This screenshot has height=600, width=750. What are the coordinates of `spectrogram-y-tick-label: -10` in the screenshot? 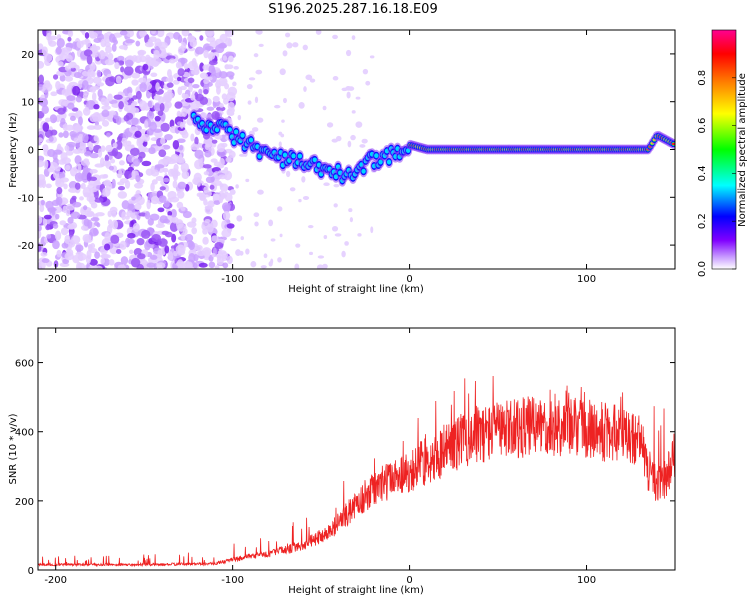 It's located at (26, 198).